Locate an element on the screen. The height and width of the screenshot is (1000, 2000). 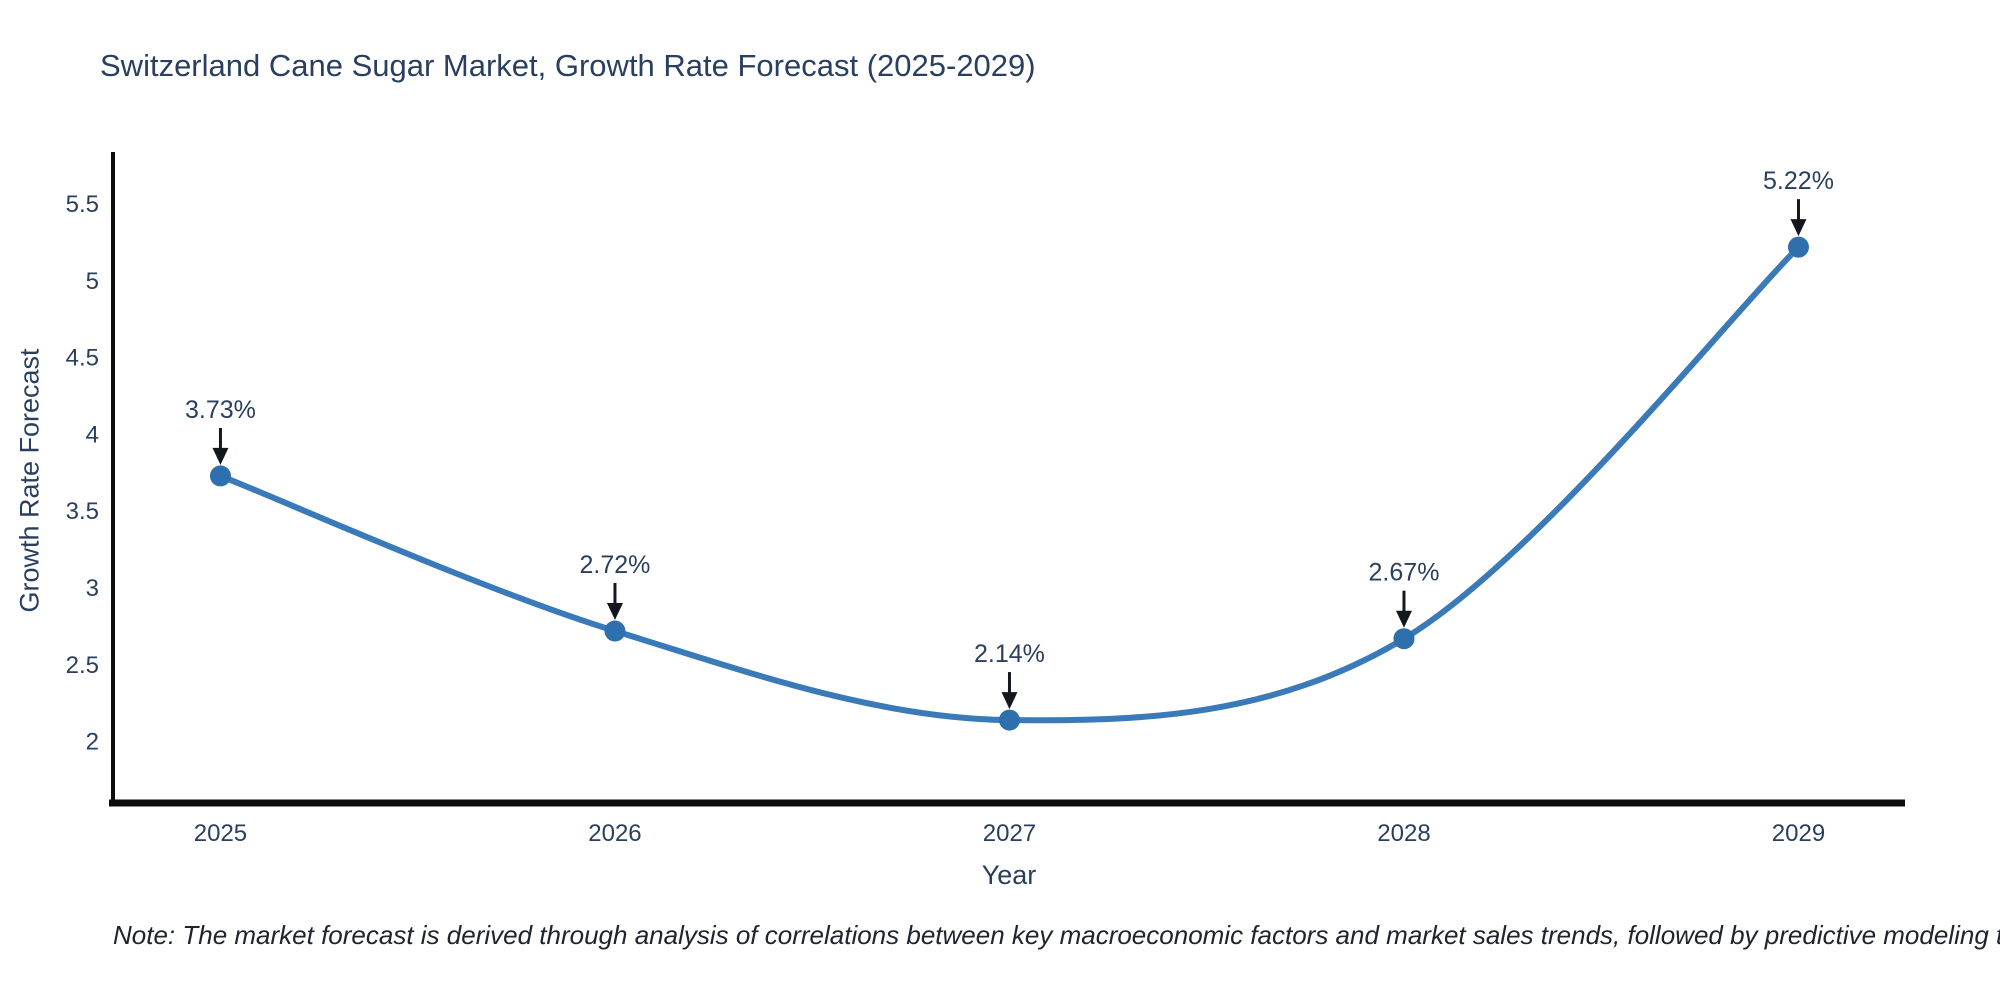
y-tick-label: 5 is located at coordinates (92, 281).